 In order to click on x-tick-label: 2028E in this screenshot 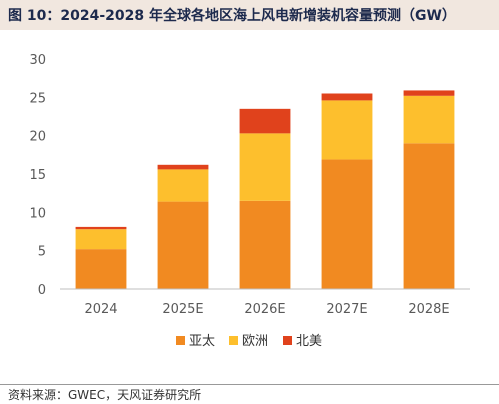, I will do `click(428, 309)`.